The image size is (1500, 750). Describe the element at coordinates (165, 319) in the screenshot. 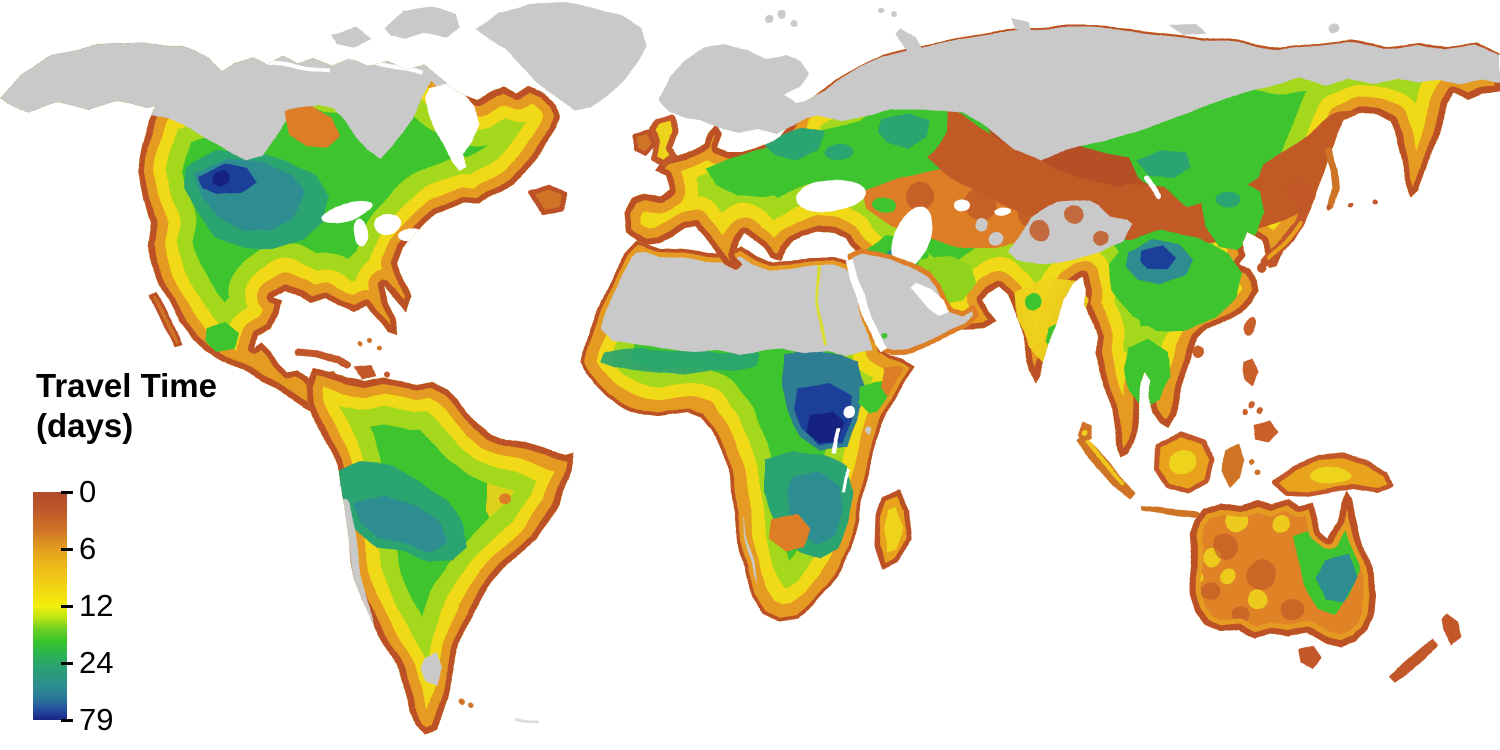

I see `baja-california` at that location.